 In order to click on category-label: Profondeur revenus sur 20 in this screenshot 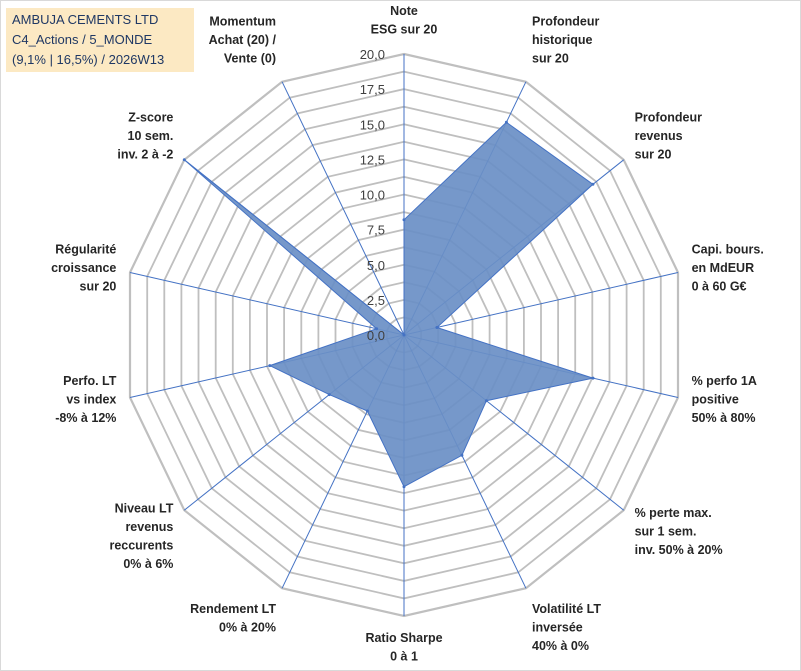, I will do `click(668, 135)`.